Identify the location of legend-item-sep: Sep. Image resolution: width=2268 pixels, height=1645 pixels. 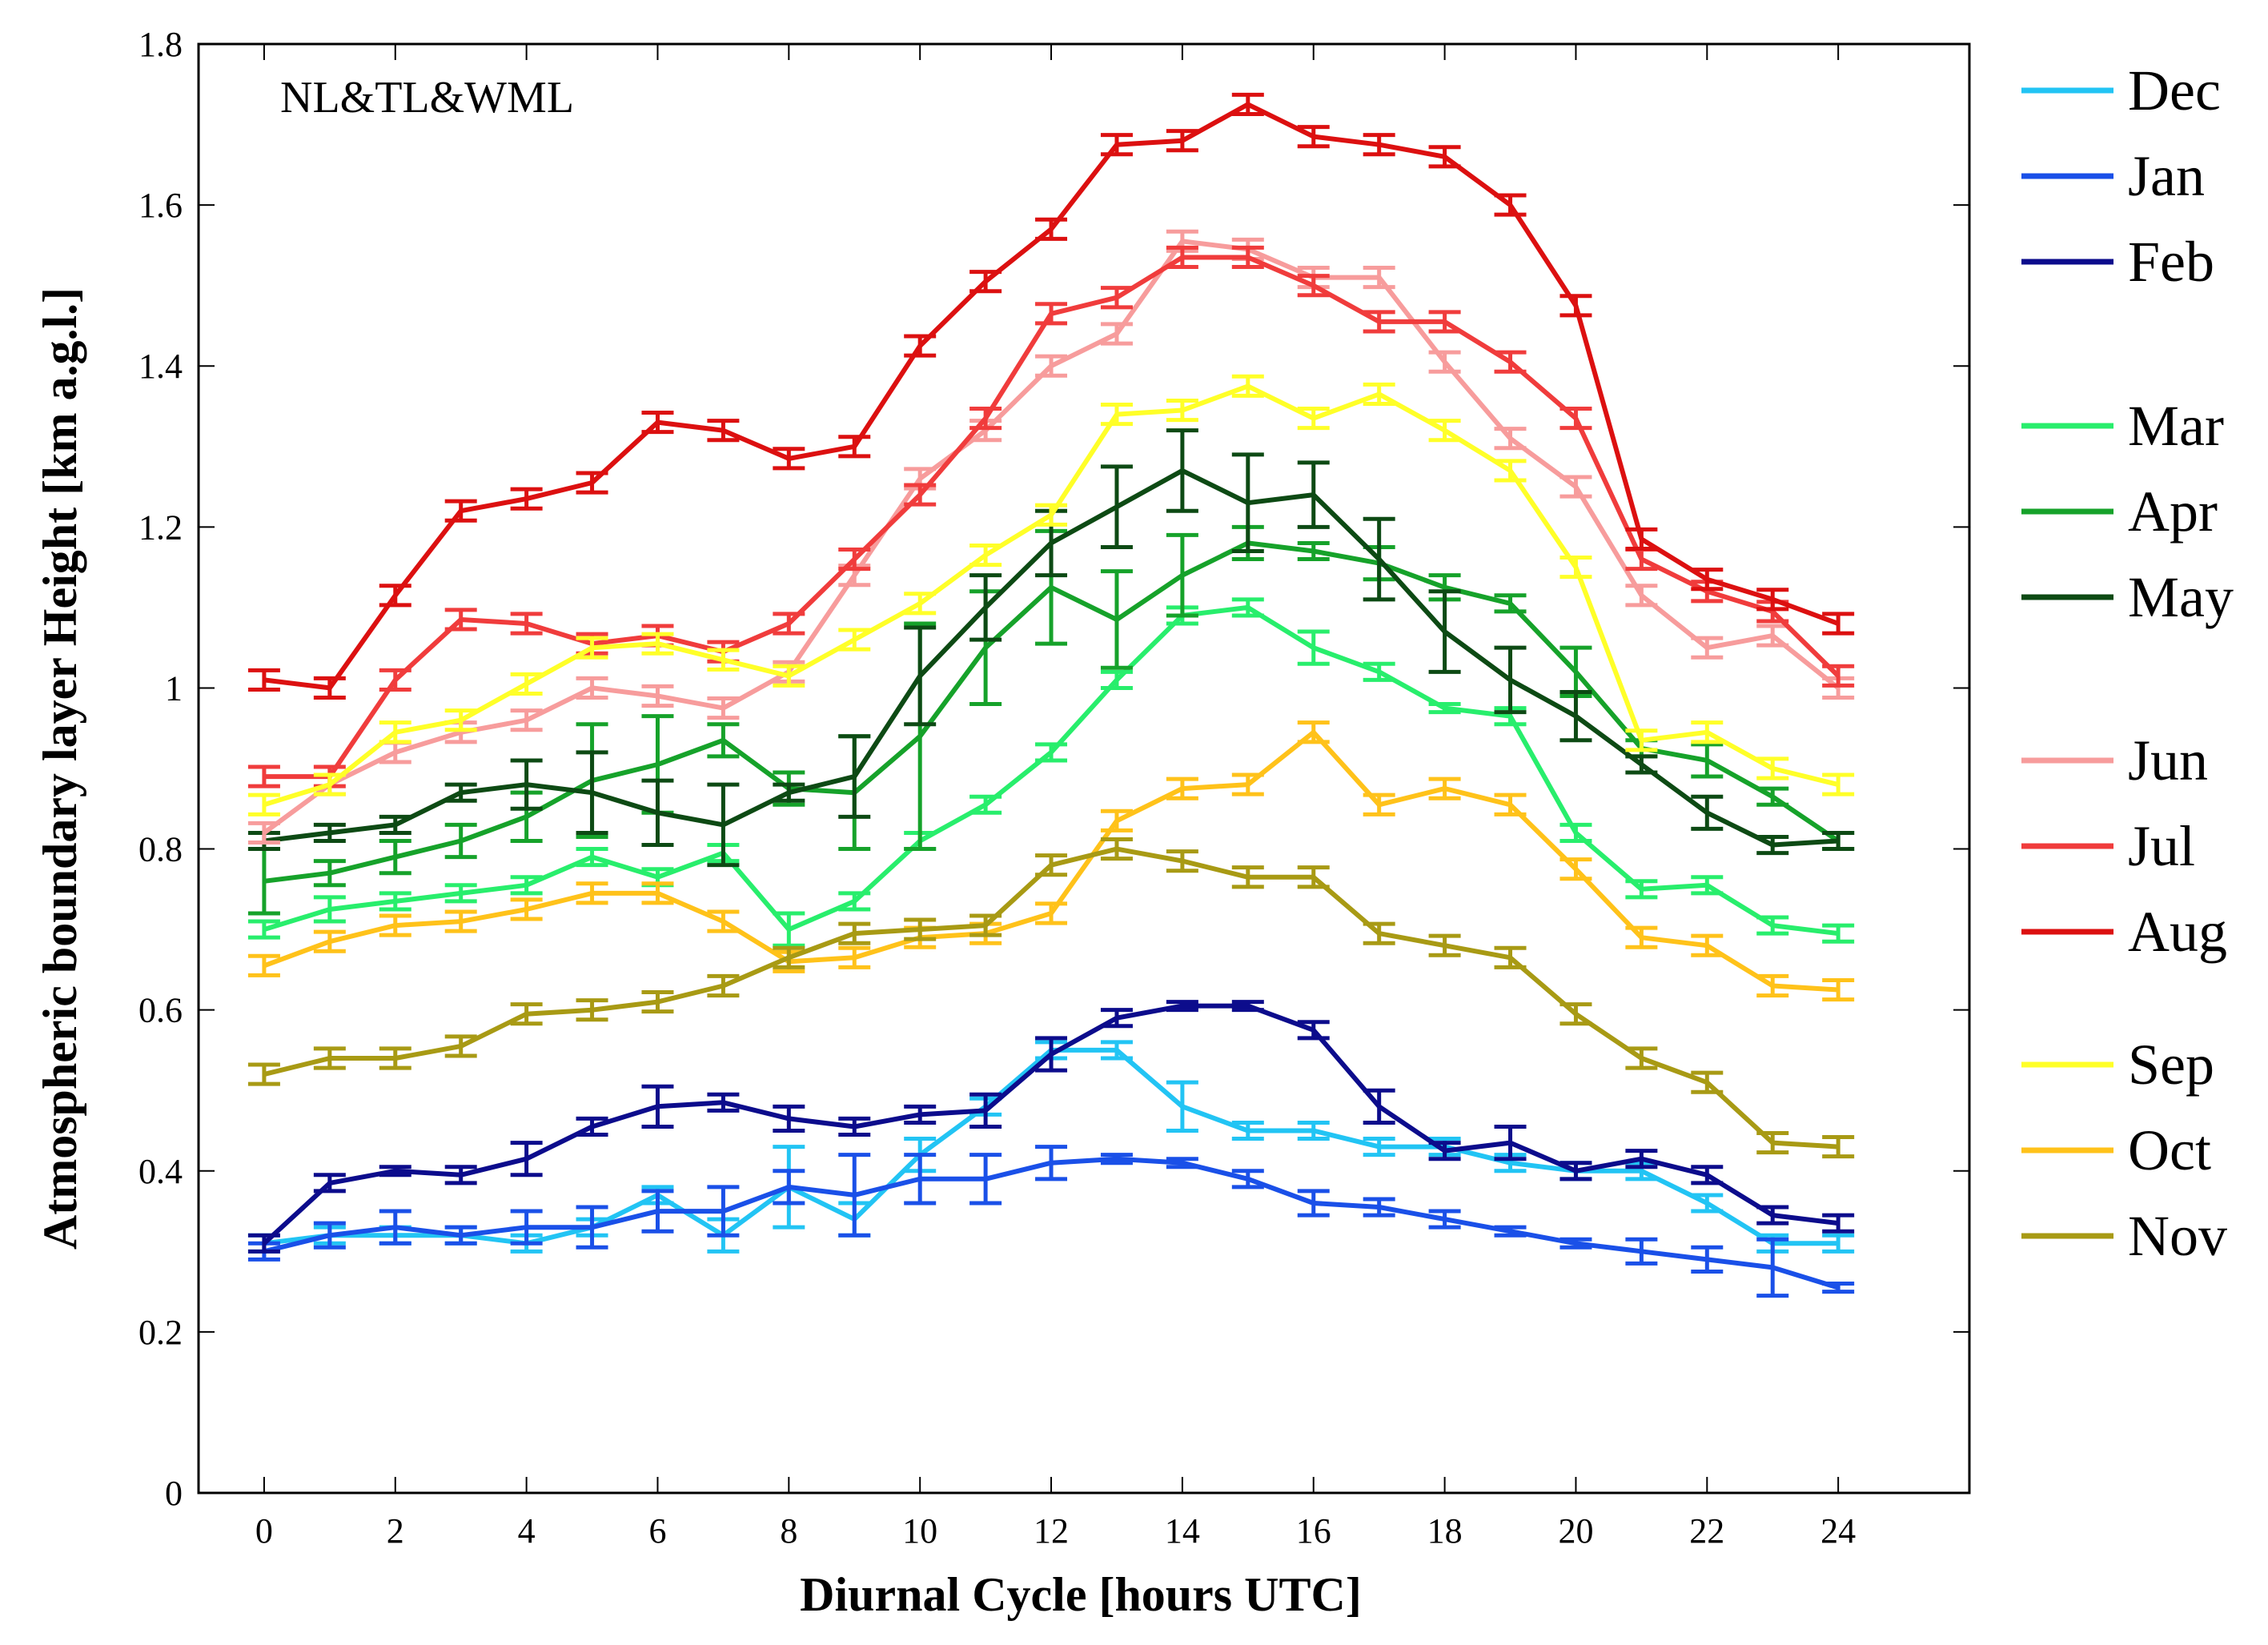
(2117, 1065).